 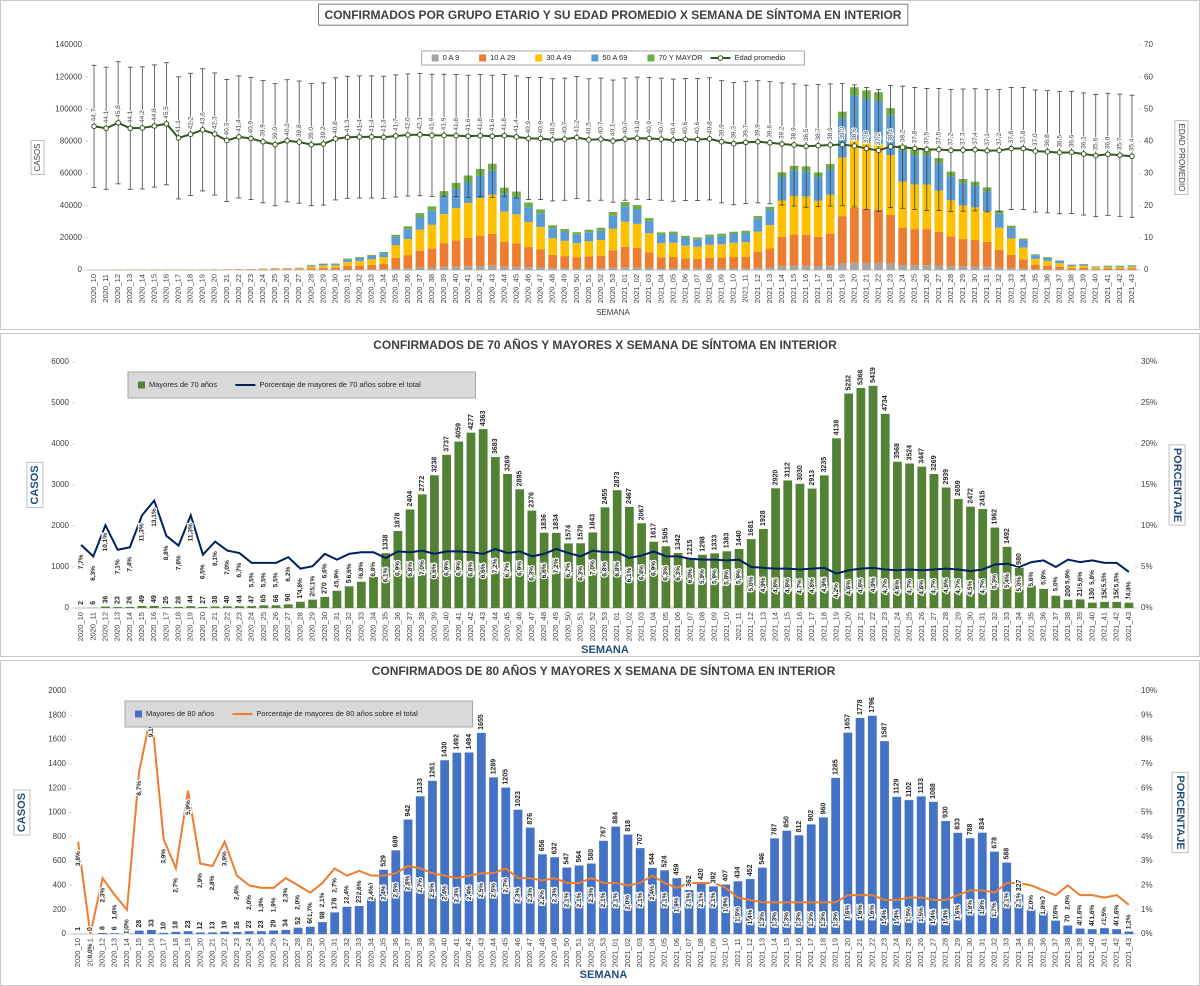 What do you see at coordinates (1148, 108) in the screenshot?
I see `y2-tick-label: 50` at bounding box center [1148, 108].